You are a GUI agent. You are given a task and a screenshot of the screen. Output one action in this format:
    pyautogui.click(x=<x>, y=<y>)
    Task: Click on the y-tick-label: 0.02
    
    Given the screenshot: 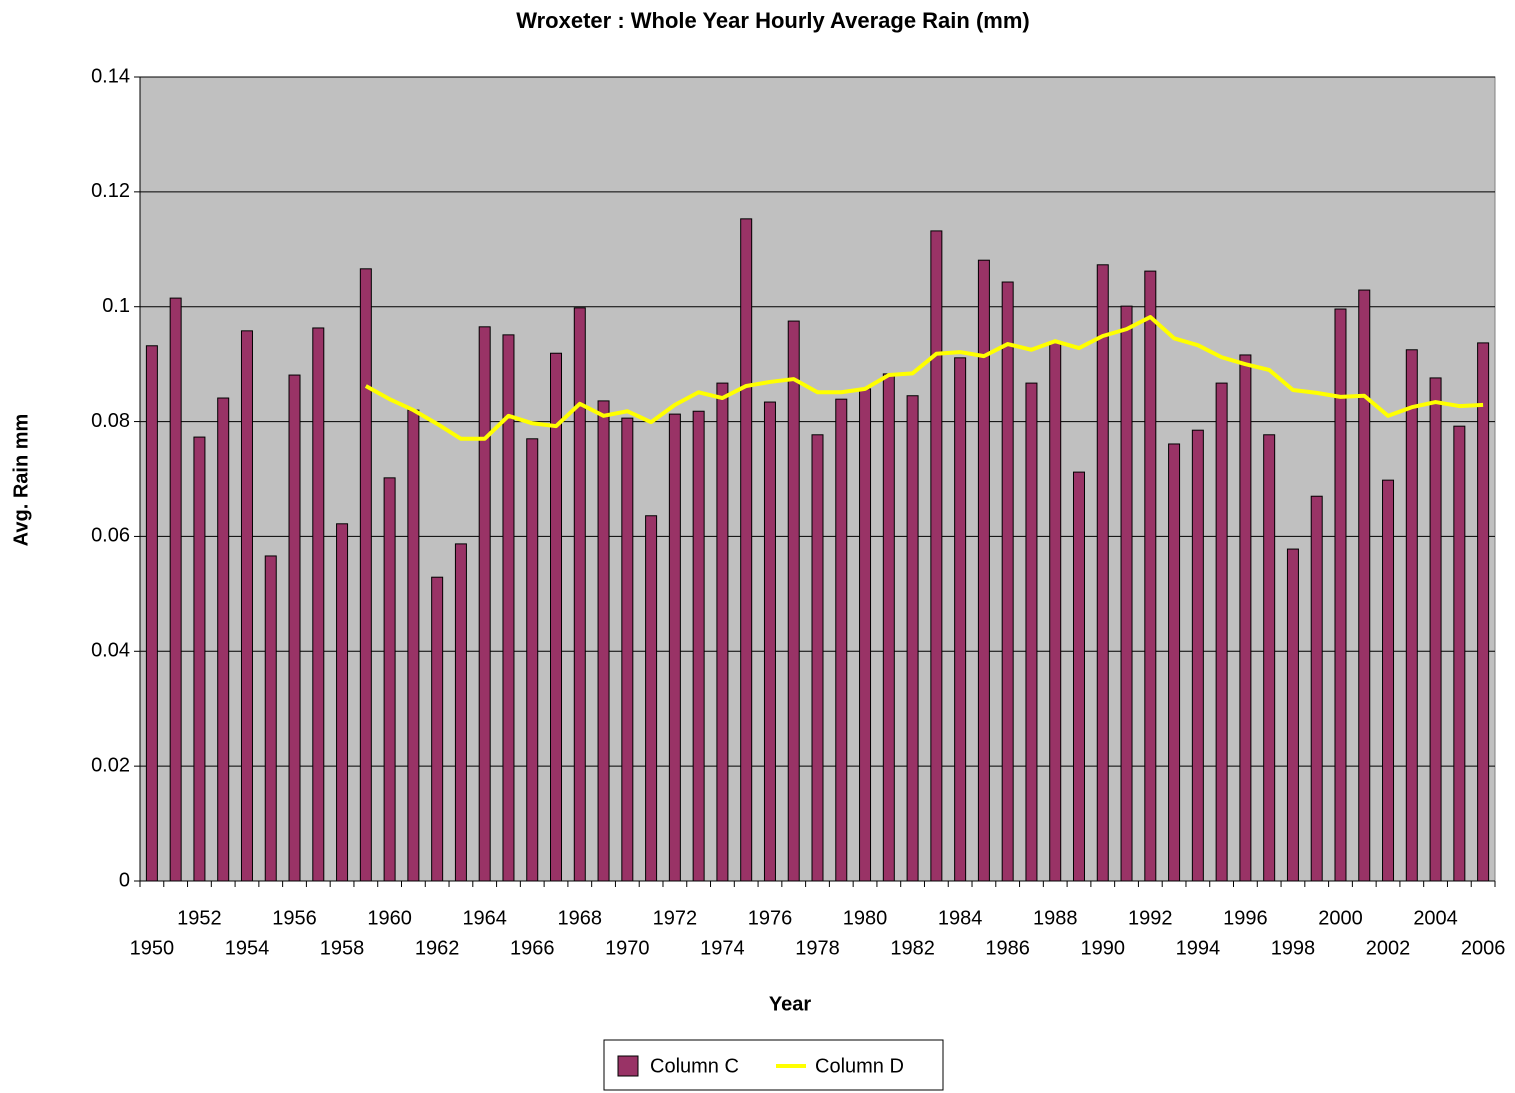 What is the action you would take?
    pyautogui.click(x=110, y=765)
    